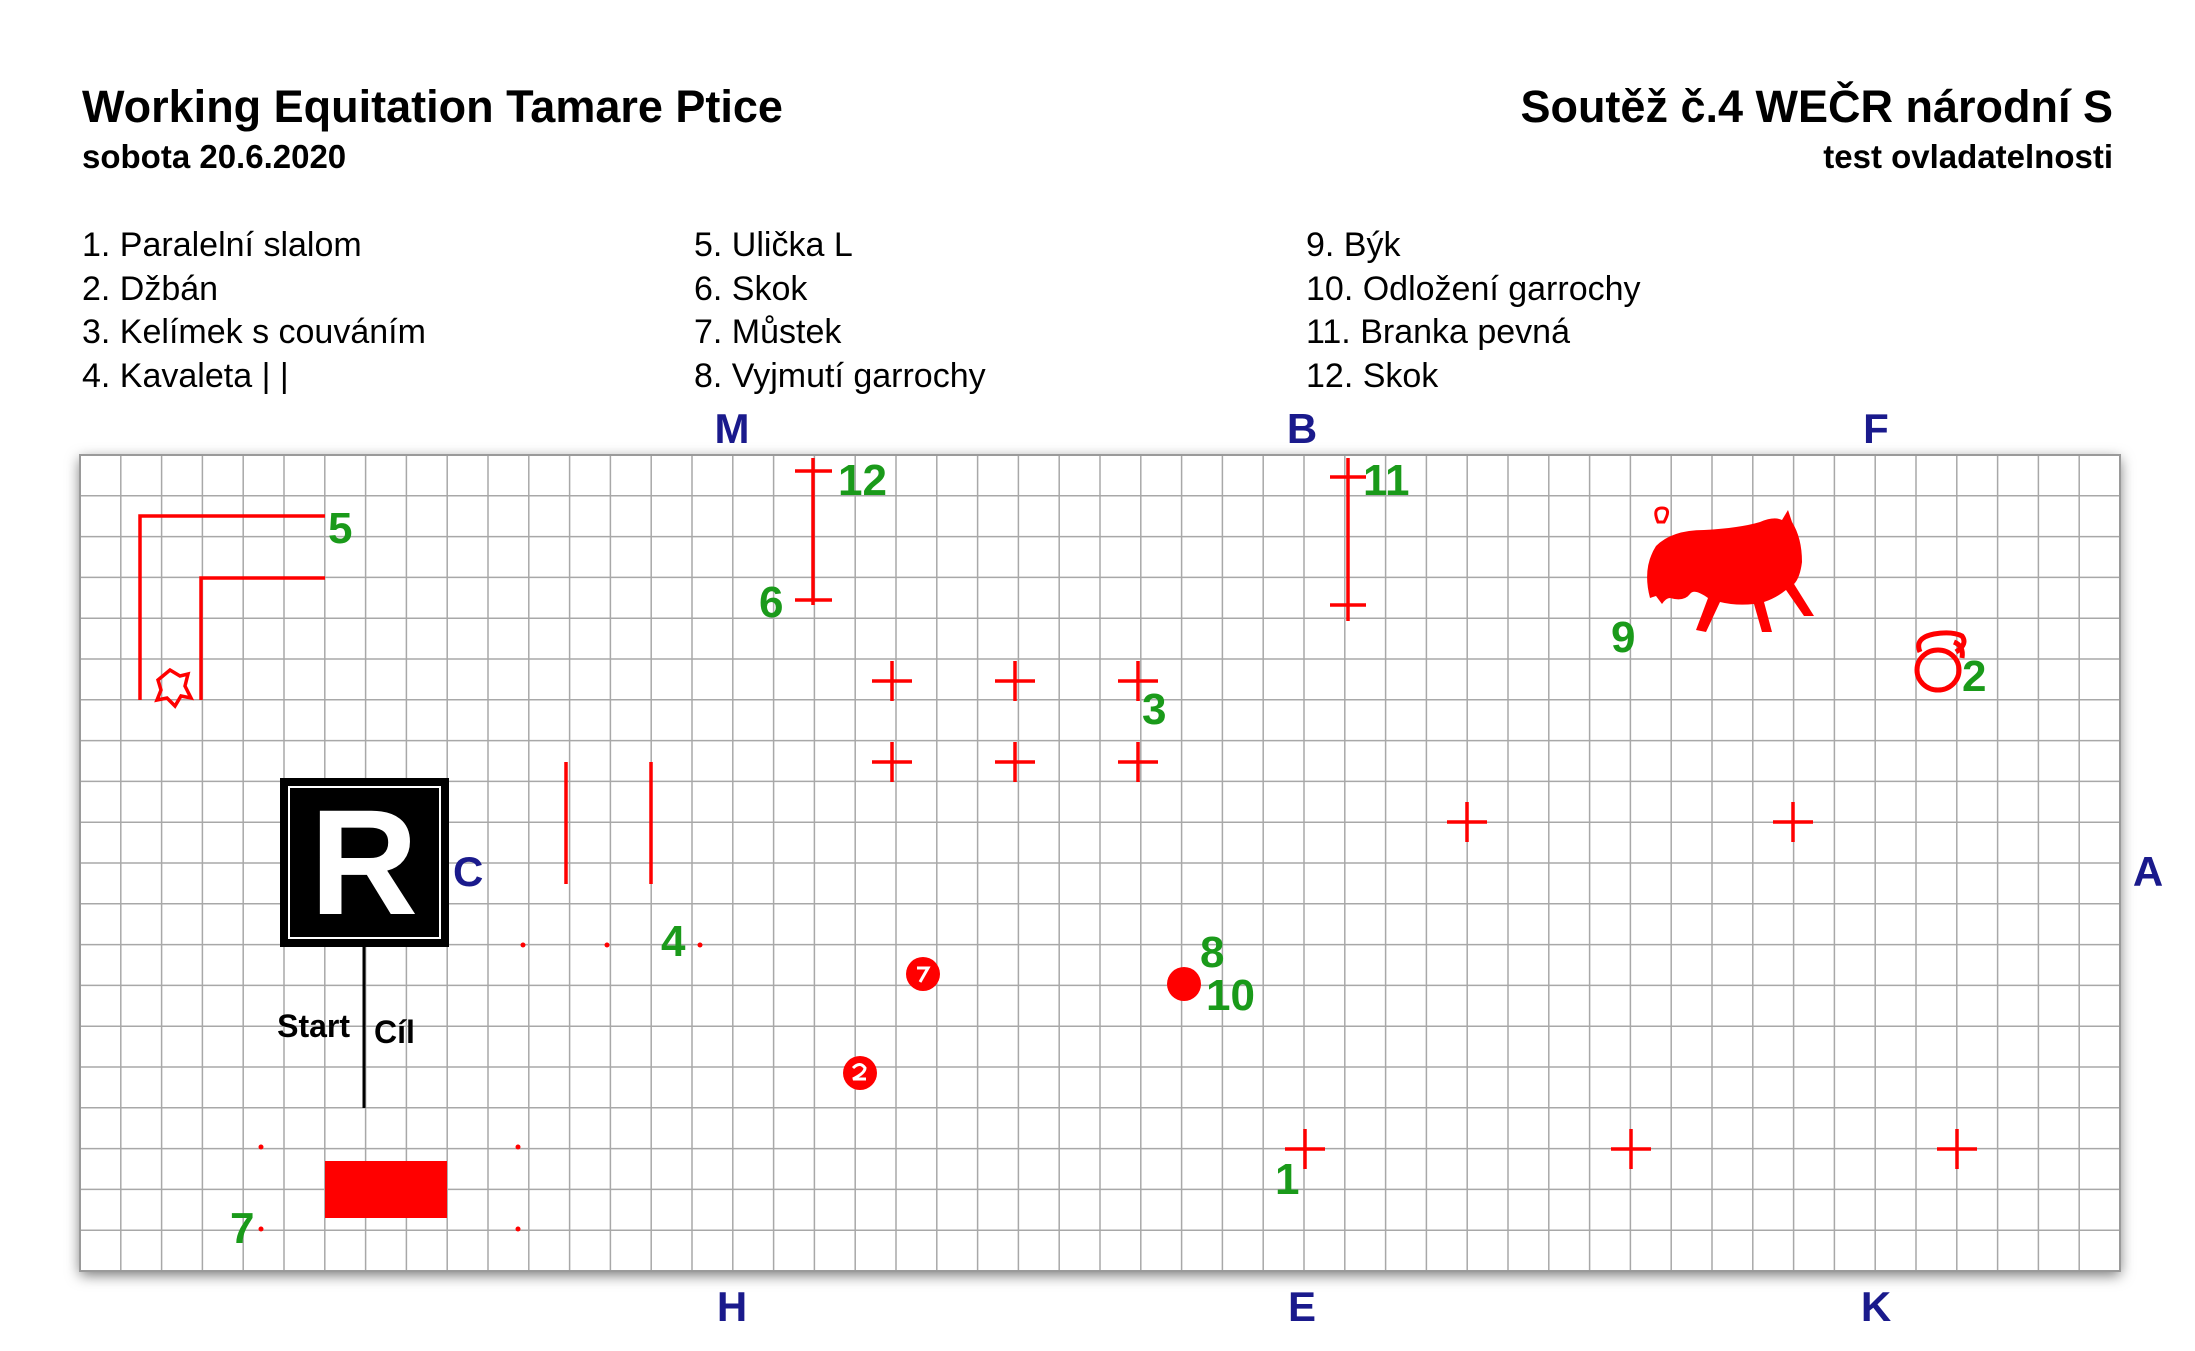 This screenshot has height=1351, width=2195. Describe the element at coordinates (732, 428) in the screenshot. I see `arena-letter-m: M` at that location.